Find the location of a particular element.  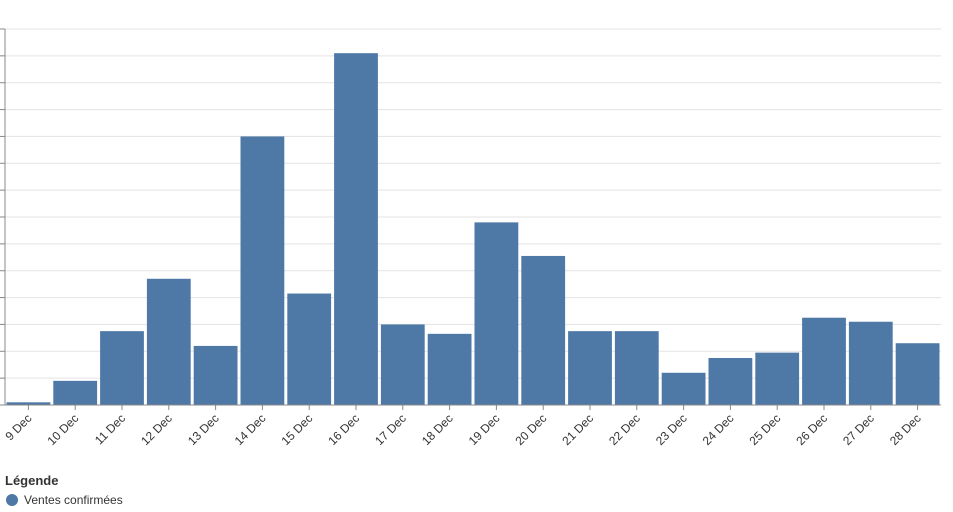

x-tick-label: 22 Dec is located at coordinates (624, 429).